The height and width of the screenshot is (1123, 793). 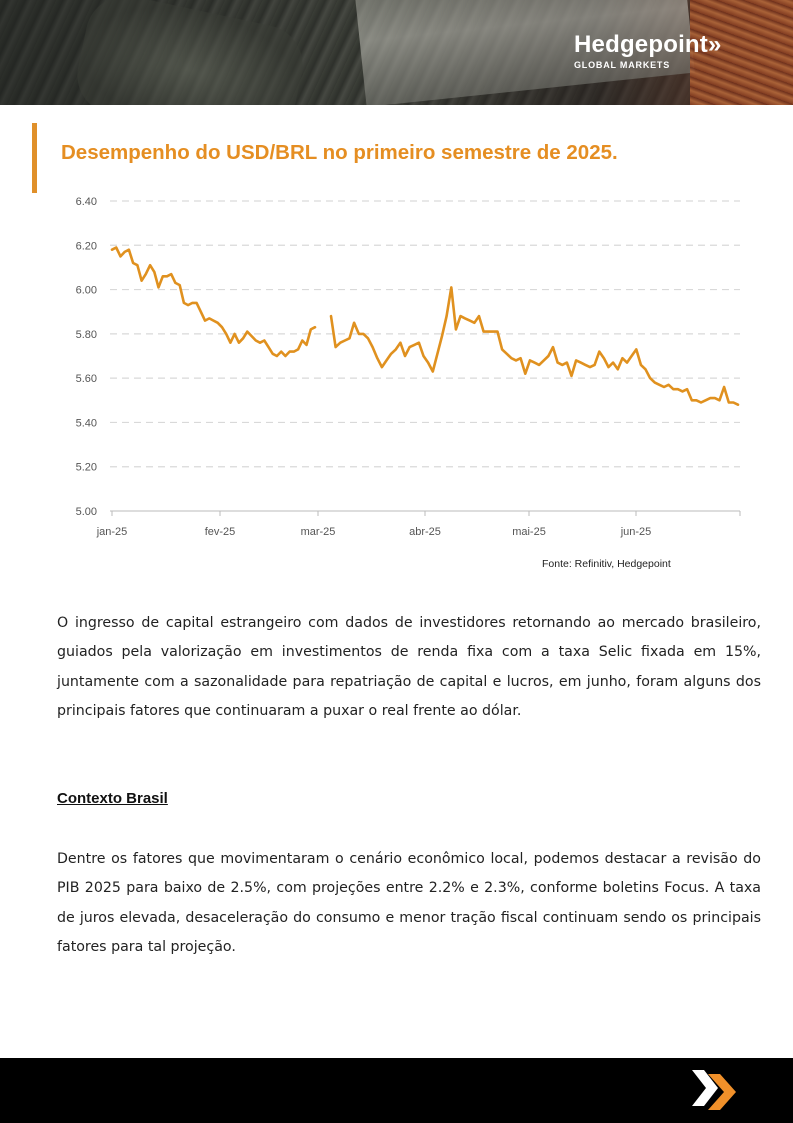 I want to click on hedgepoint-logo: Hedgepoint» GLOBAL MARKETS, so click(x=648, y=51).